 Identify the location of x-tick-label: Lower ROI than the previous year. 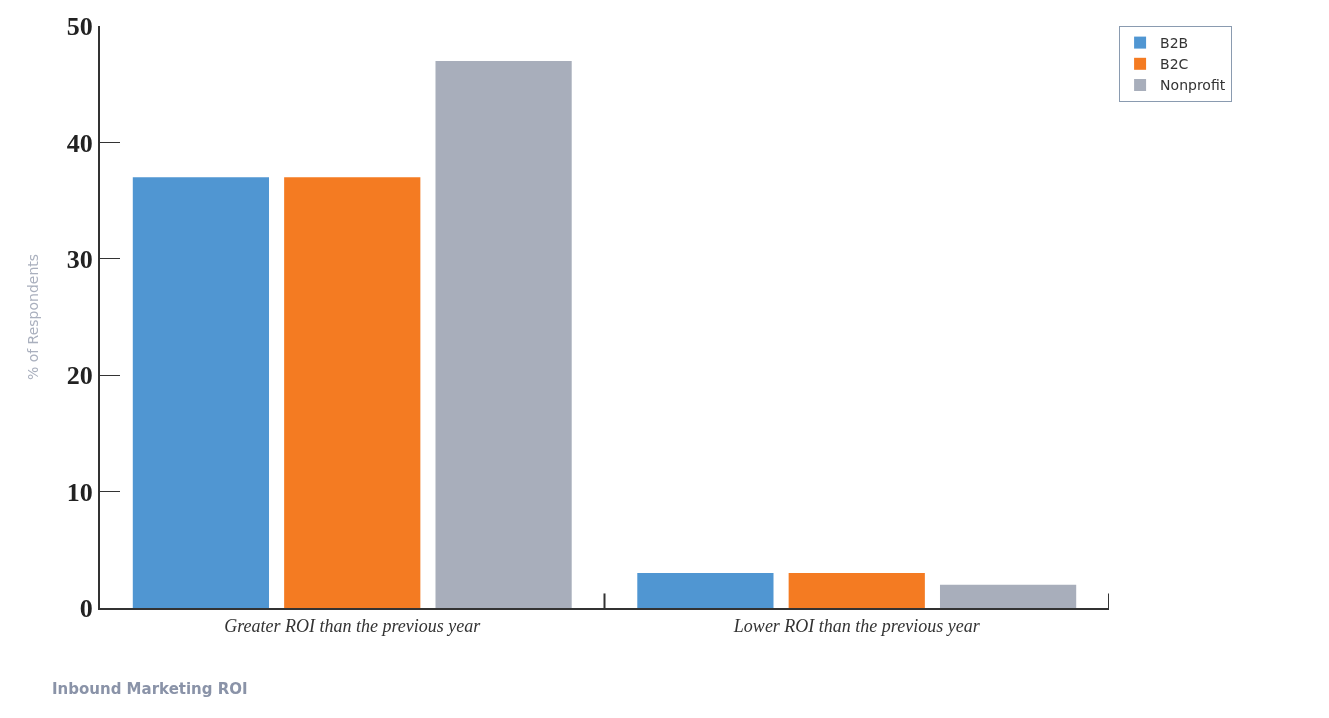
(856, 625).